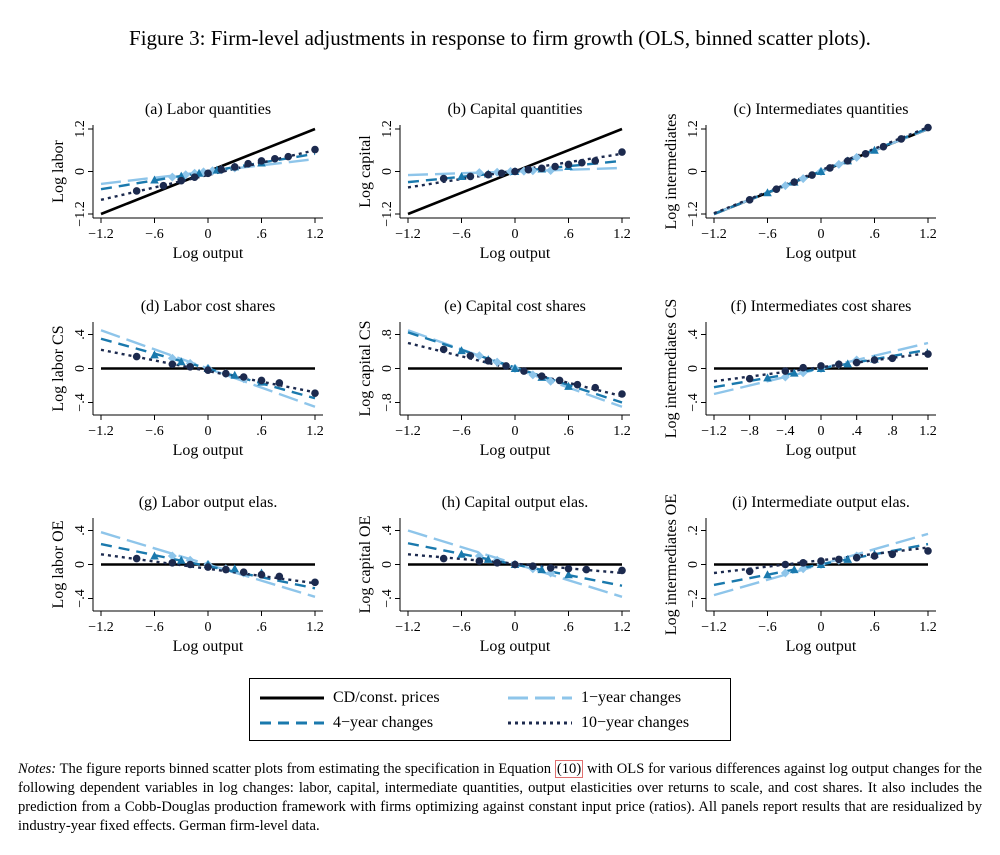  What do you see at coordinates (208, 109) in the screenshot?
I see `panel-title: (a) Labor quantities` at bounding box center [208, 109].